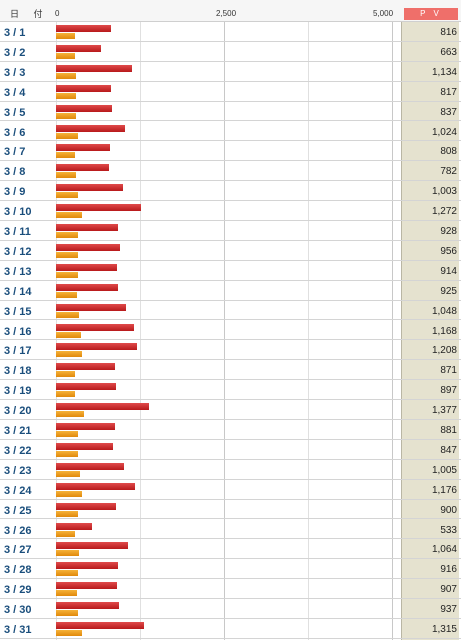 The height and width of the screenshot is (640, 461). I want to click on table-row: 3 / 10 1,272, so click(230, 211).